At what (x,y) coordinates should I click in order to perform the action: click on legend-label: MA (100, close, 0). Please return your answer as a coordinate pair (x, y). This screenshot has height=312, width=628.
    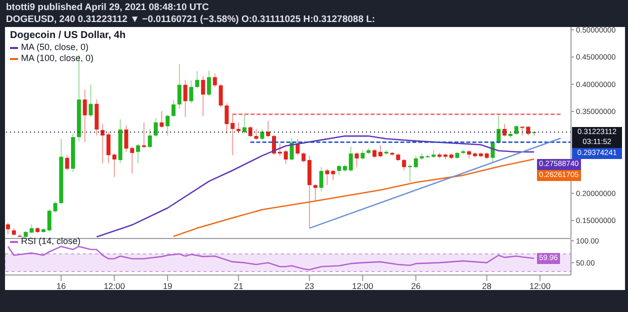
    Looking at the image, I should click on (57, 58).